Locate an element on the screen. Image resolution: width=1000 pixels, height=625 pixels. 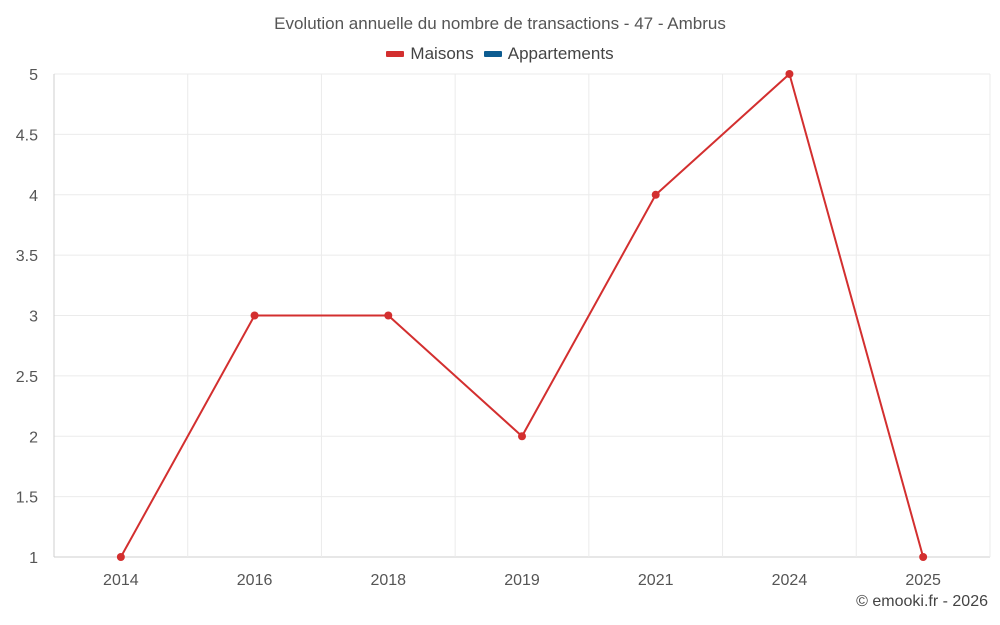
x-tick-label: 2021 is located at coordinates (656, 580).